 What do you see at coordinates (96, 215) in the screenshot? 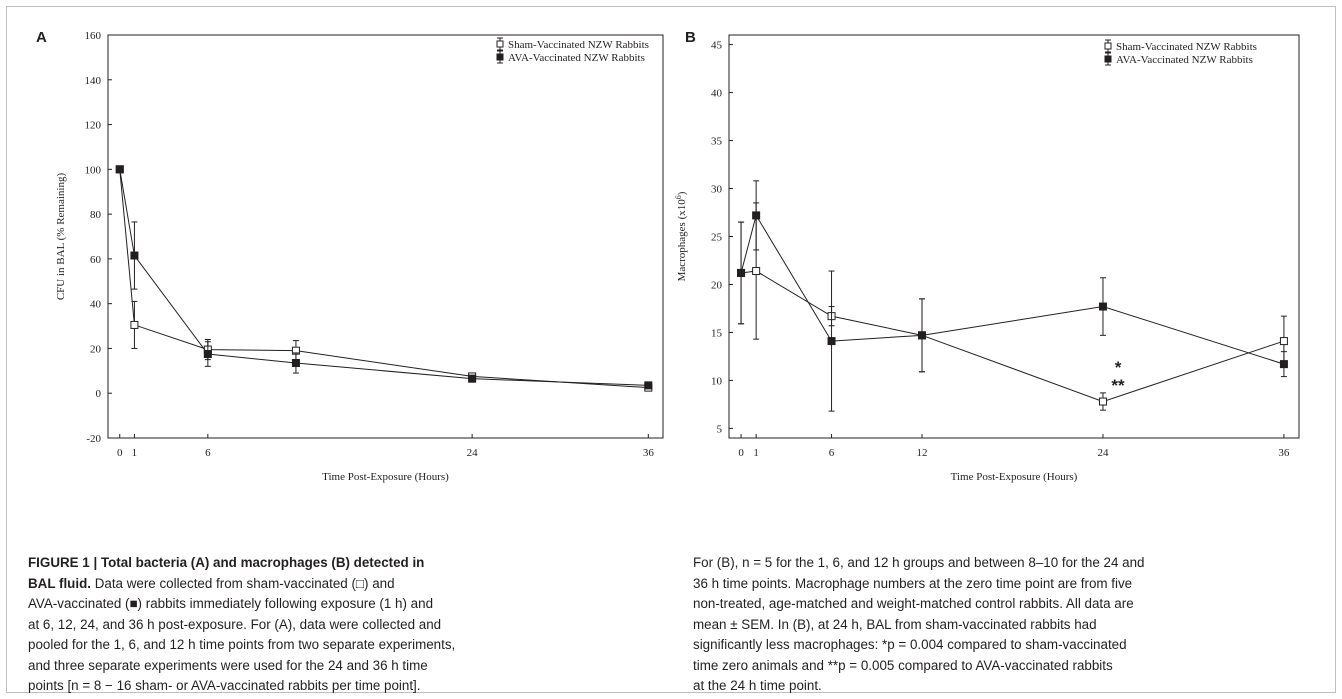
I see `y-tick-label: 80` at bounding box center [96, 215].